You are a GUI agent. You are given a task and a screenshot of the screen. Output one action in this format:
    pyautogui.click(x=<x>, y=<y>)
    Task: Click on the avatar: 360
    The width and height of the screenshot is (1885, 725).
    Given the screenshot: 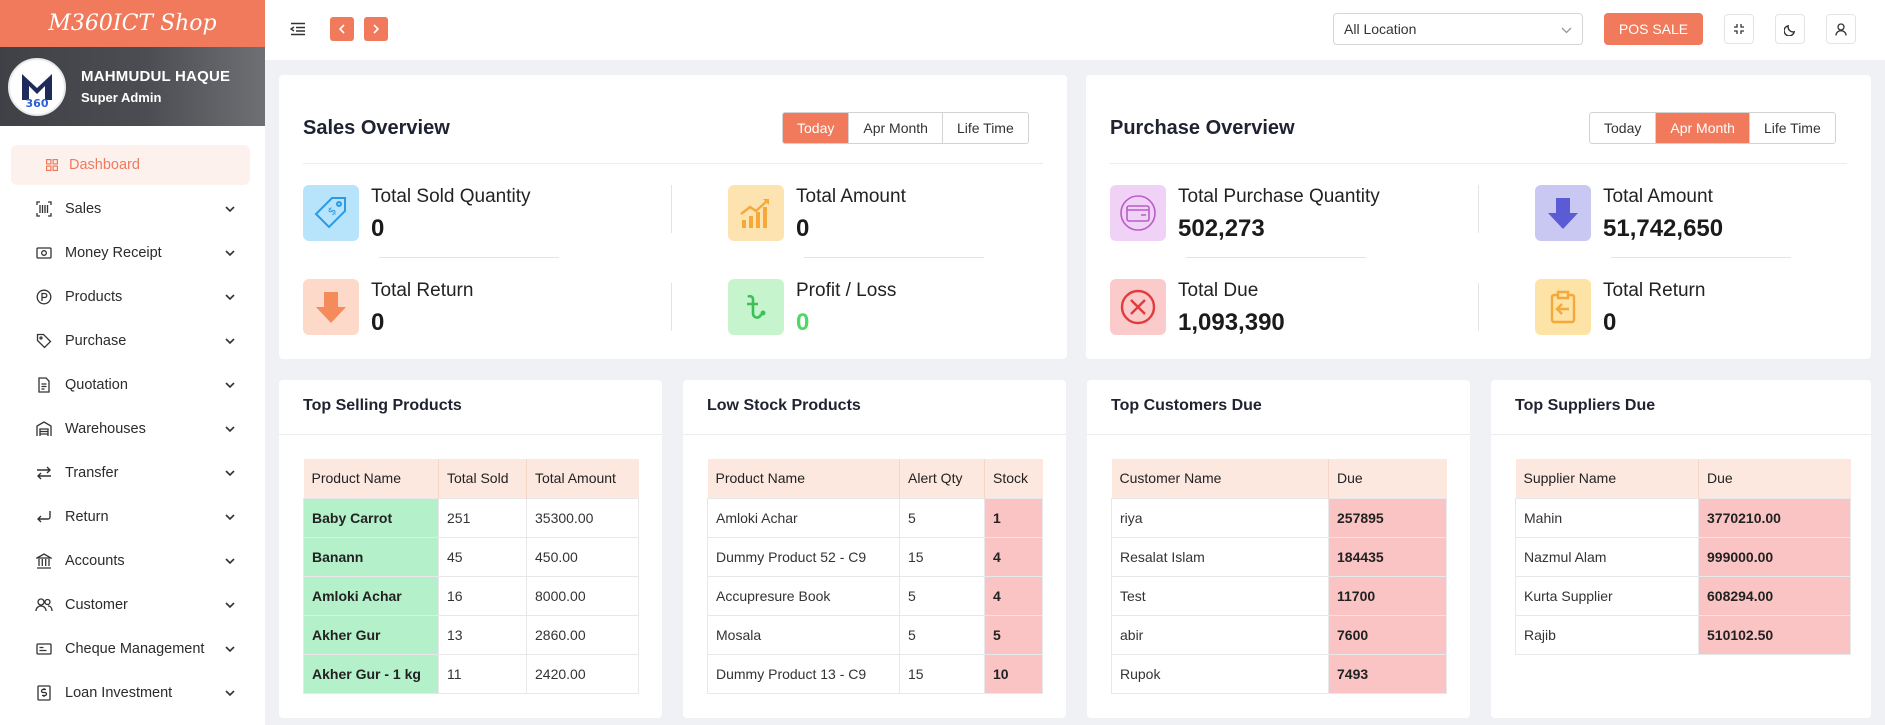 What is the action you would take?
    pyautogui.click(x=37, y=86)
    